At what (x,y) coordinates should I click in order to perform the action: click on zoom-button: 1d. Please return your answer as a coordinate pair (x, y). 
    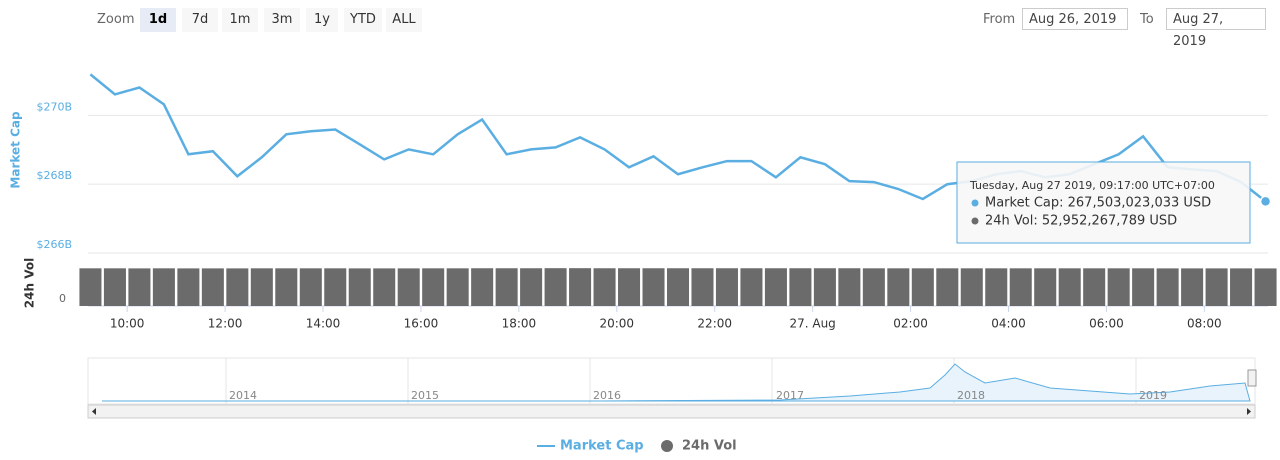
    Looking at the image, I should click on (158, 20).